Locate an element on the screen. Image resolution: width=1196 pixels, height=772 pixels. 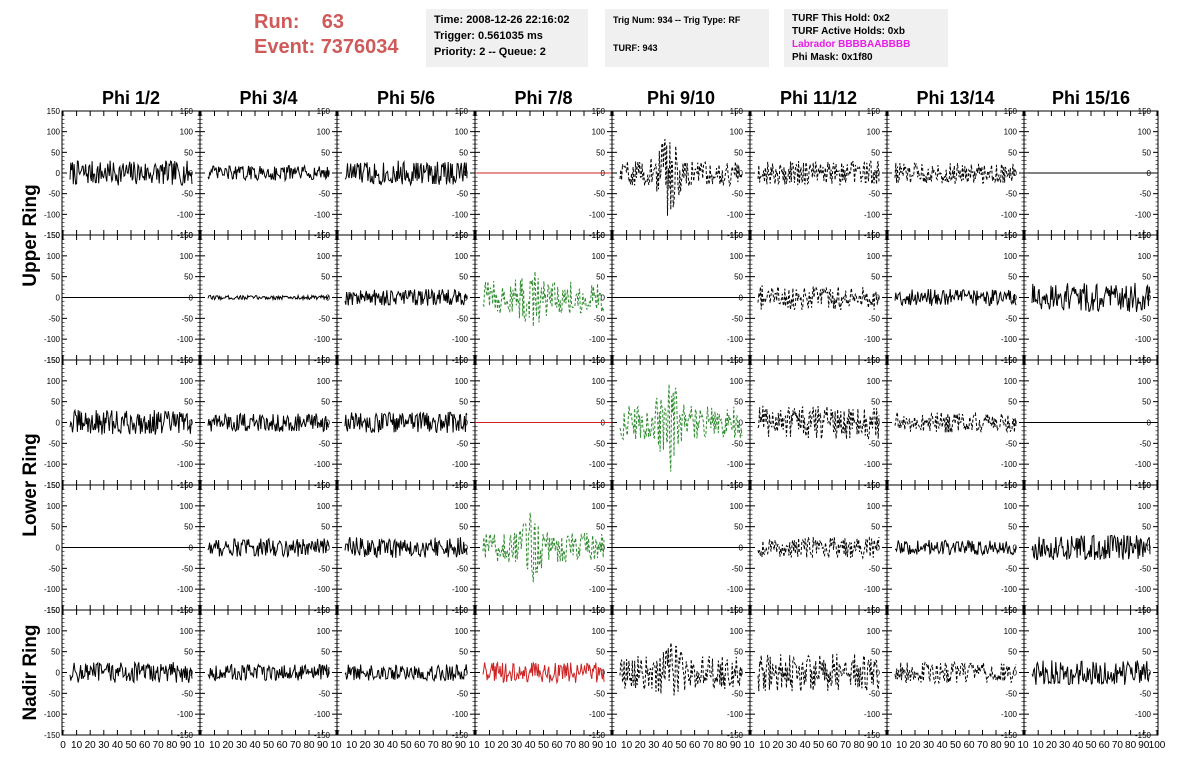
turf-this-hold: TURF This Hold: 0x2 is located at coordinates (841, 18).